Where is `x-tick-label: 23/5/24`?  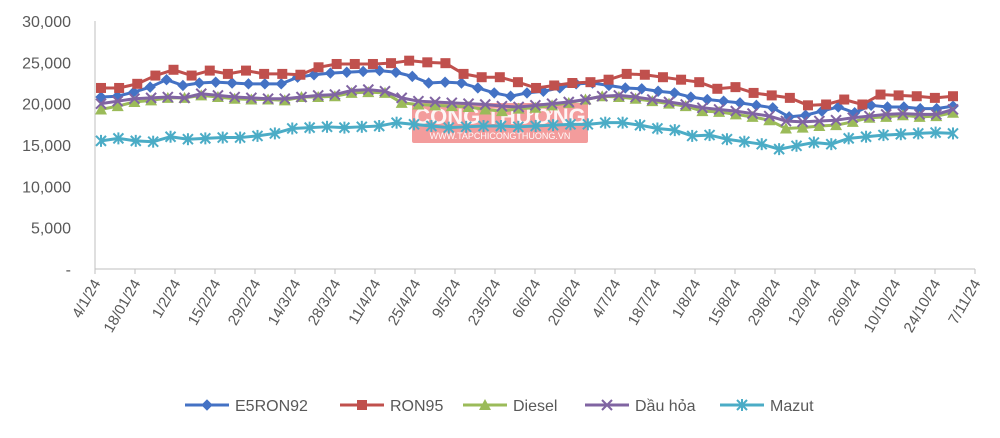 x-tick-label: 23/5/24 is located at coordinates (485, 303).